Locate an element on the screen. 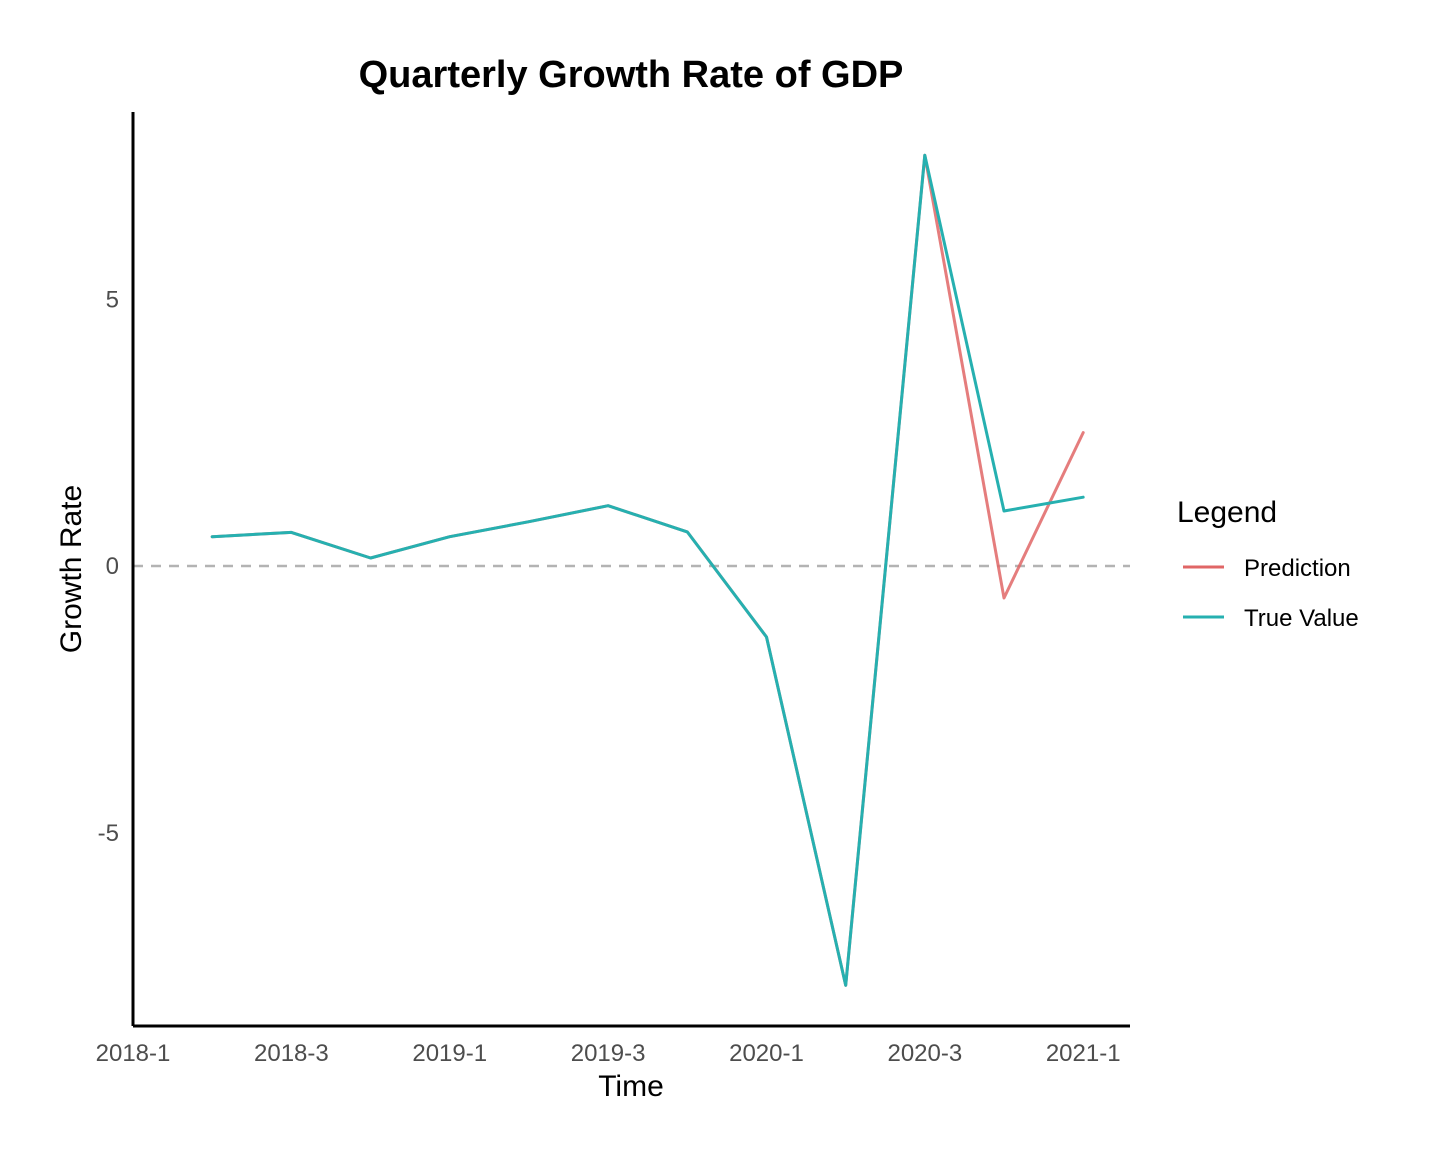 The height and width of the screenshot is (1161, 1445). x-tick-label: 2020-1 is located at coordinates (766, 1053).